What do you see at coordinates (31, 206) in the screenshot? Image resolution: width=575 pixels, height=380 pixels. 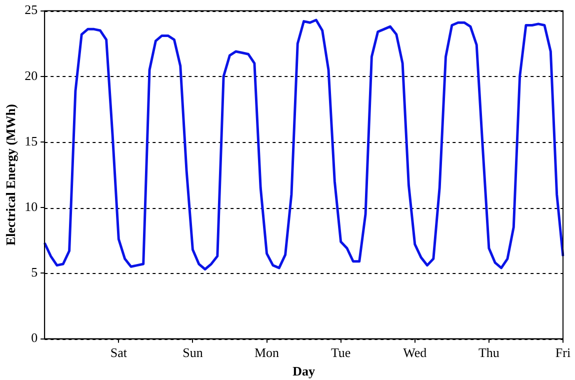 I see `y-tick-label: 10` at bounding box center [31, 206].